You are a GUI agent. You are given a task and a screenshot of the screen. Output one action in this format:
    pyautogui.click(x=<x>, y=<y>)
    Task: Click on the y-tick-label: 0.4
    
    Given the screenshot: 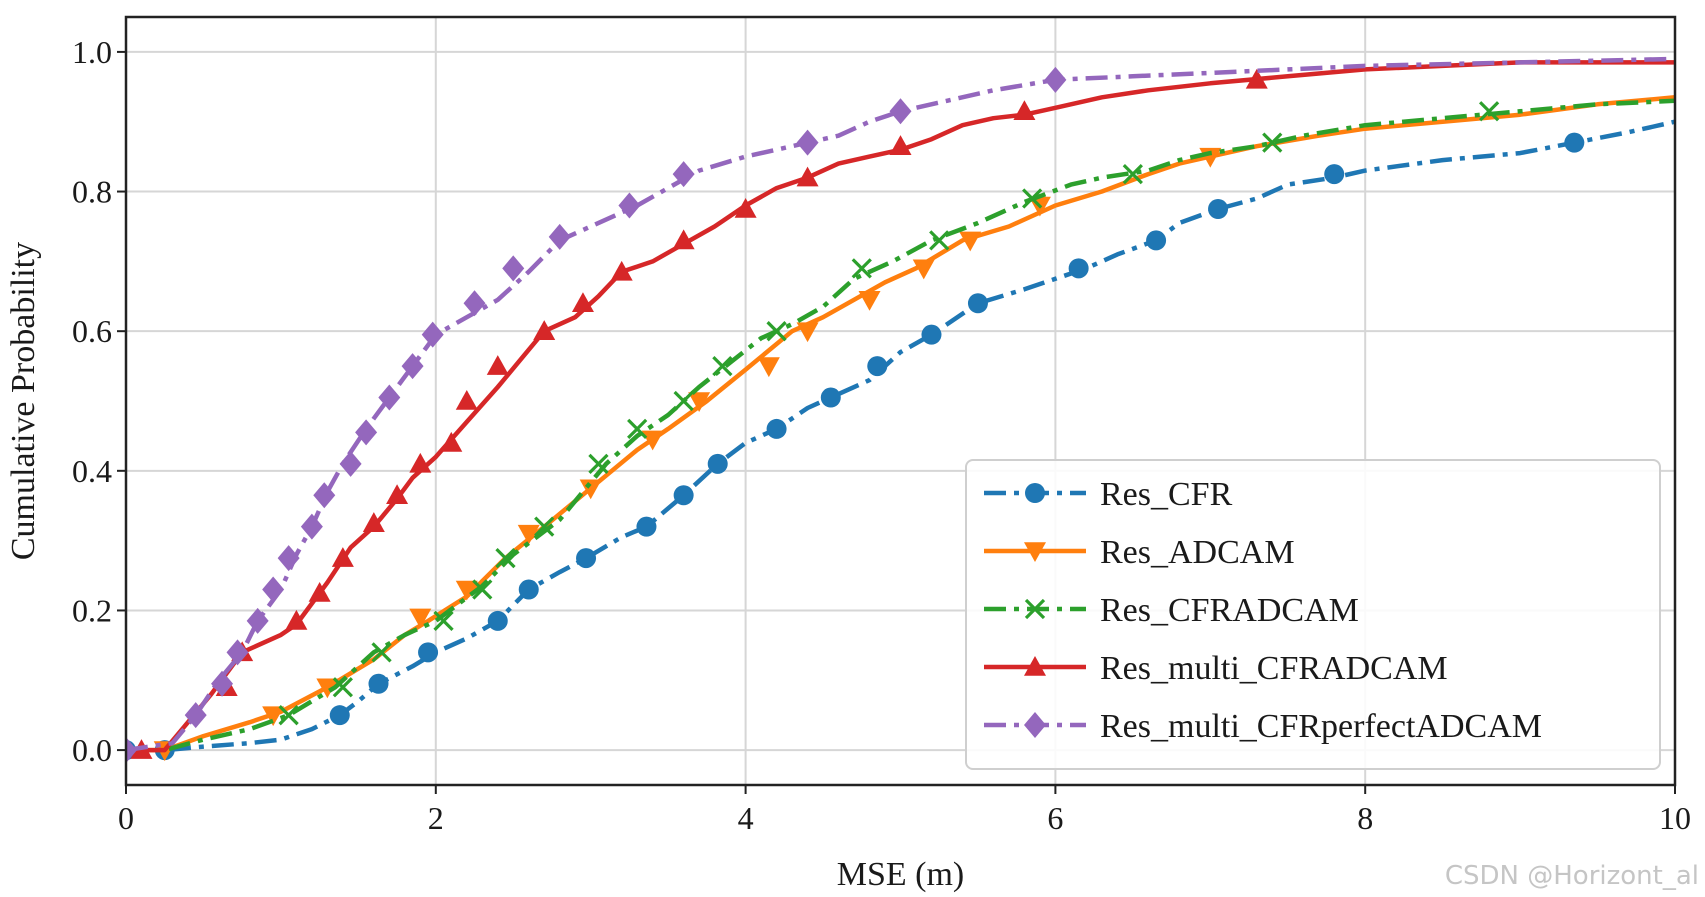 What is the action you would take?
    pyautogui.click(x=92, y=471)
    